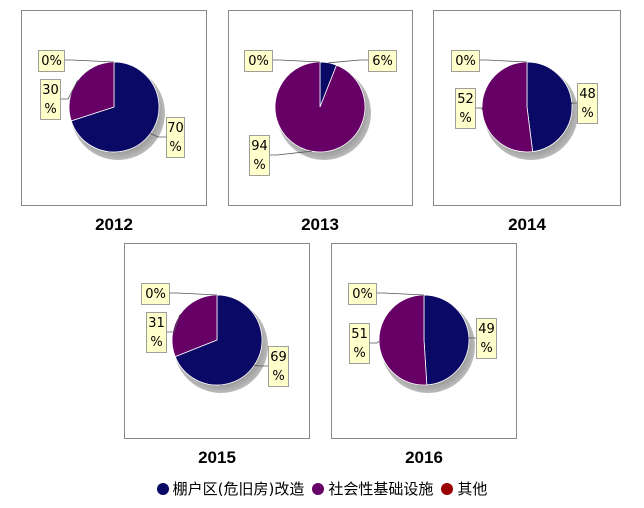 This screenshot has width=644, height=508. I want to click on chart-title: 2013, so click(320, 224).